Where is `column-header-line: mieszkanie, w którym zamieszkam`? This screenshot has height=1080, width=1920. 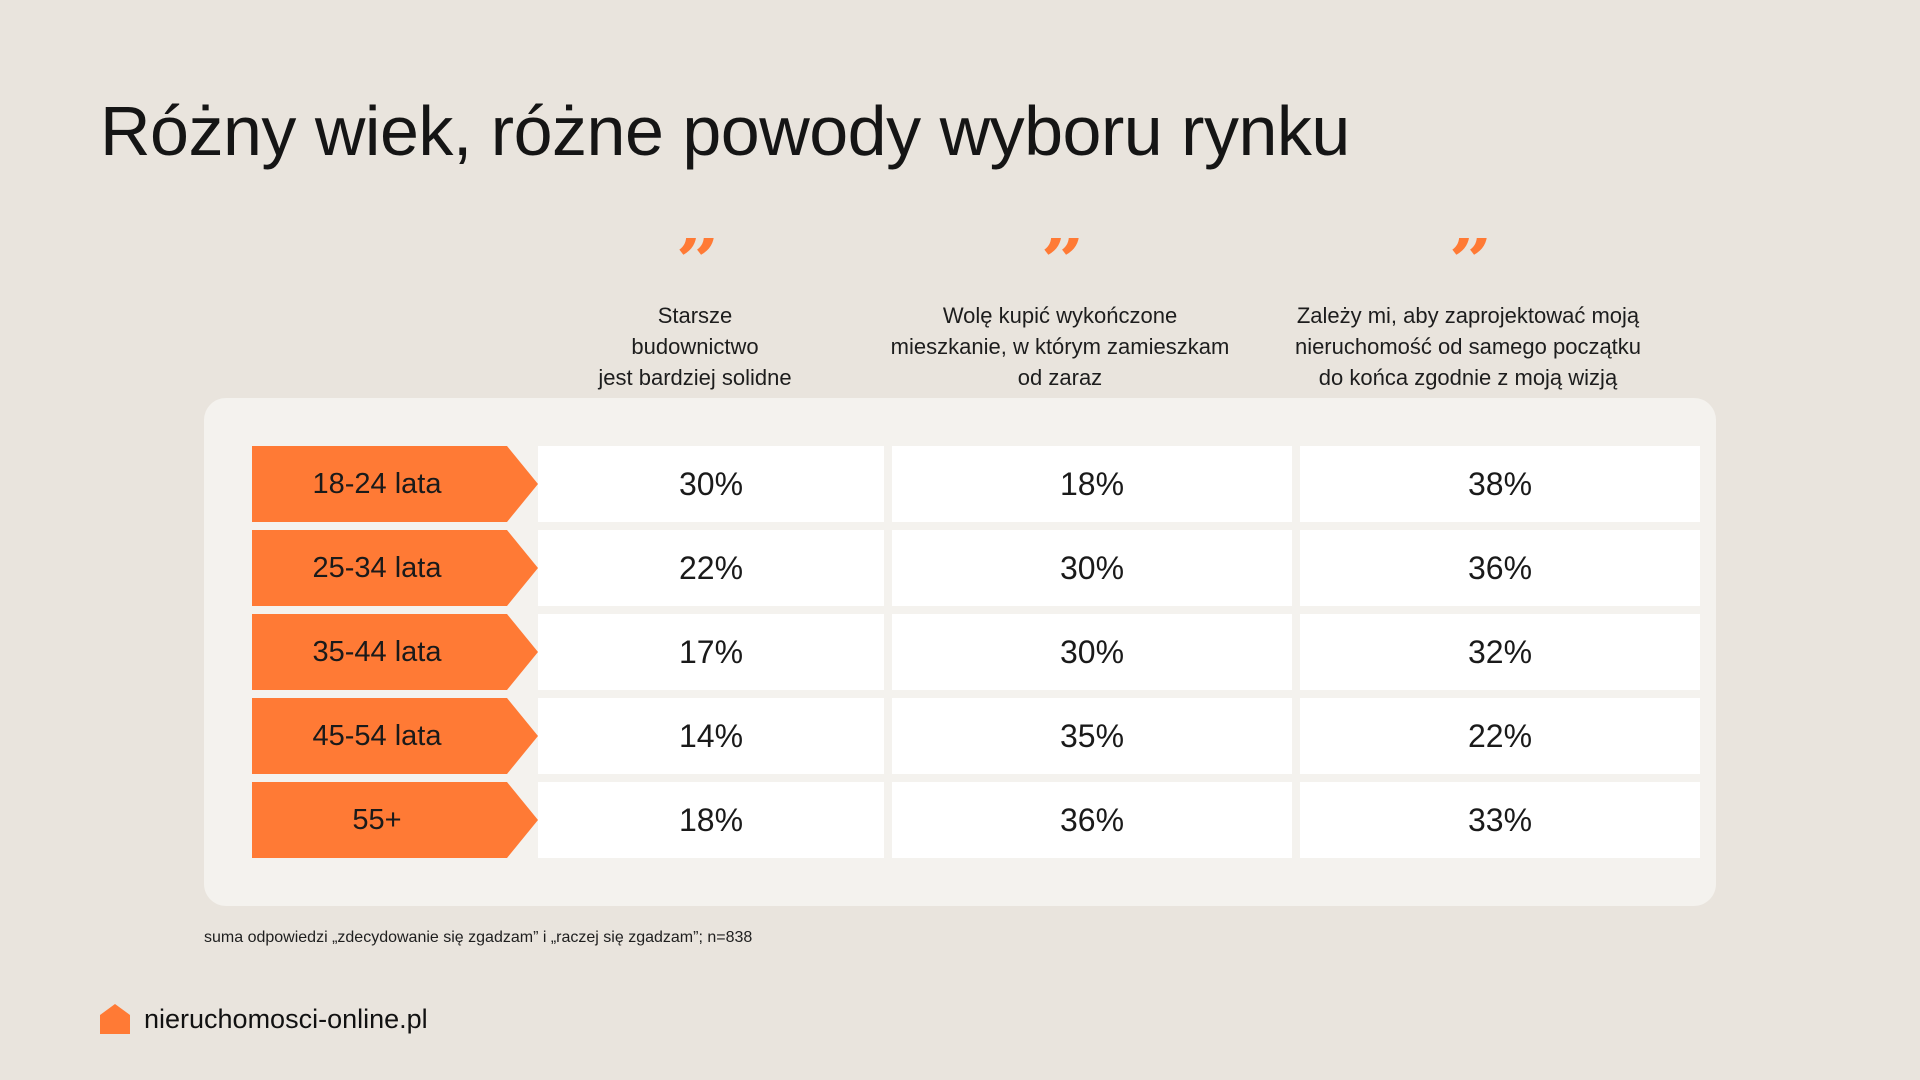
column-header-line: mieszkanie, w którym zamieszkam is located at coordinates (1060, 346).